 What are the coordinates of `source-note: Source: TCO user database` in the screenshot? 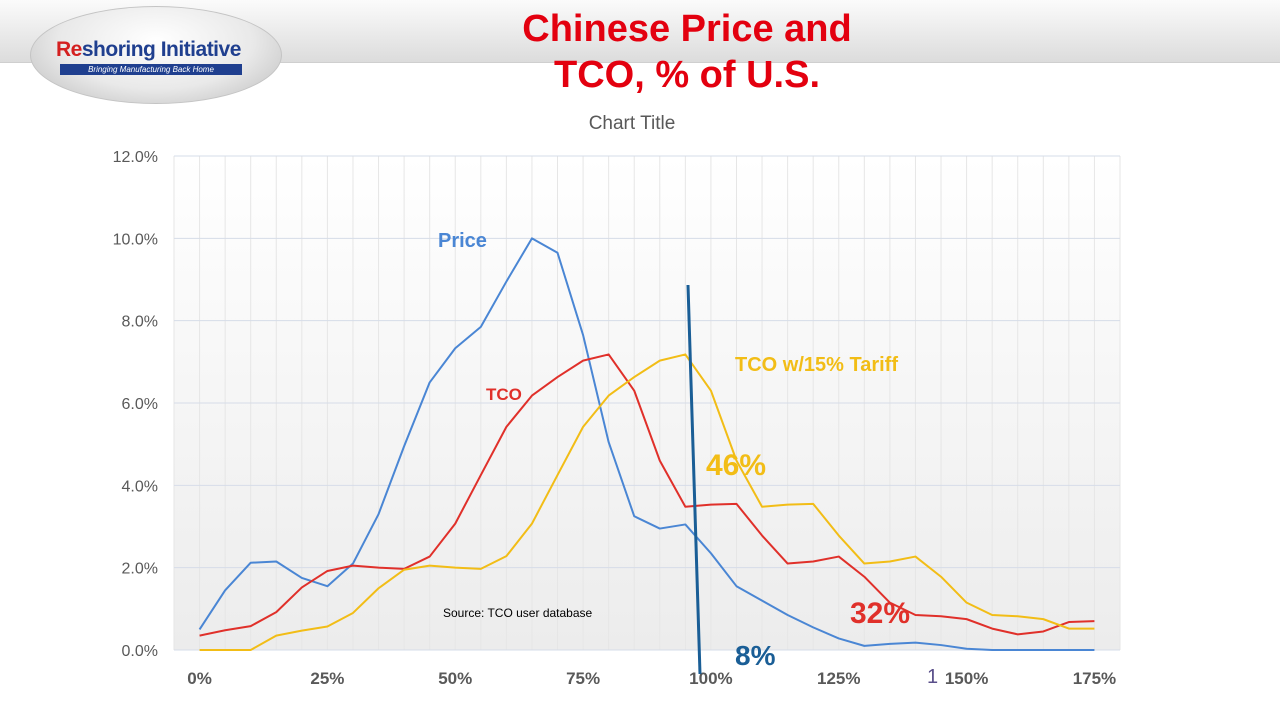 It's located at (518, 613).